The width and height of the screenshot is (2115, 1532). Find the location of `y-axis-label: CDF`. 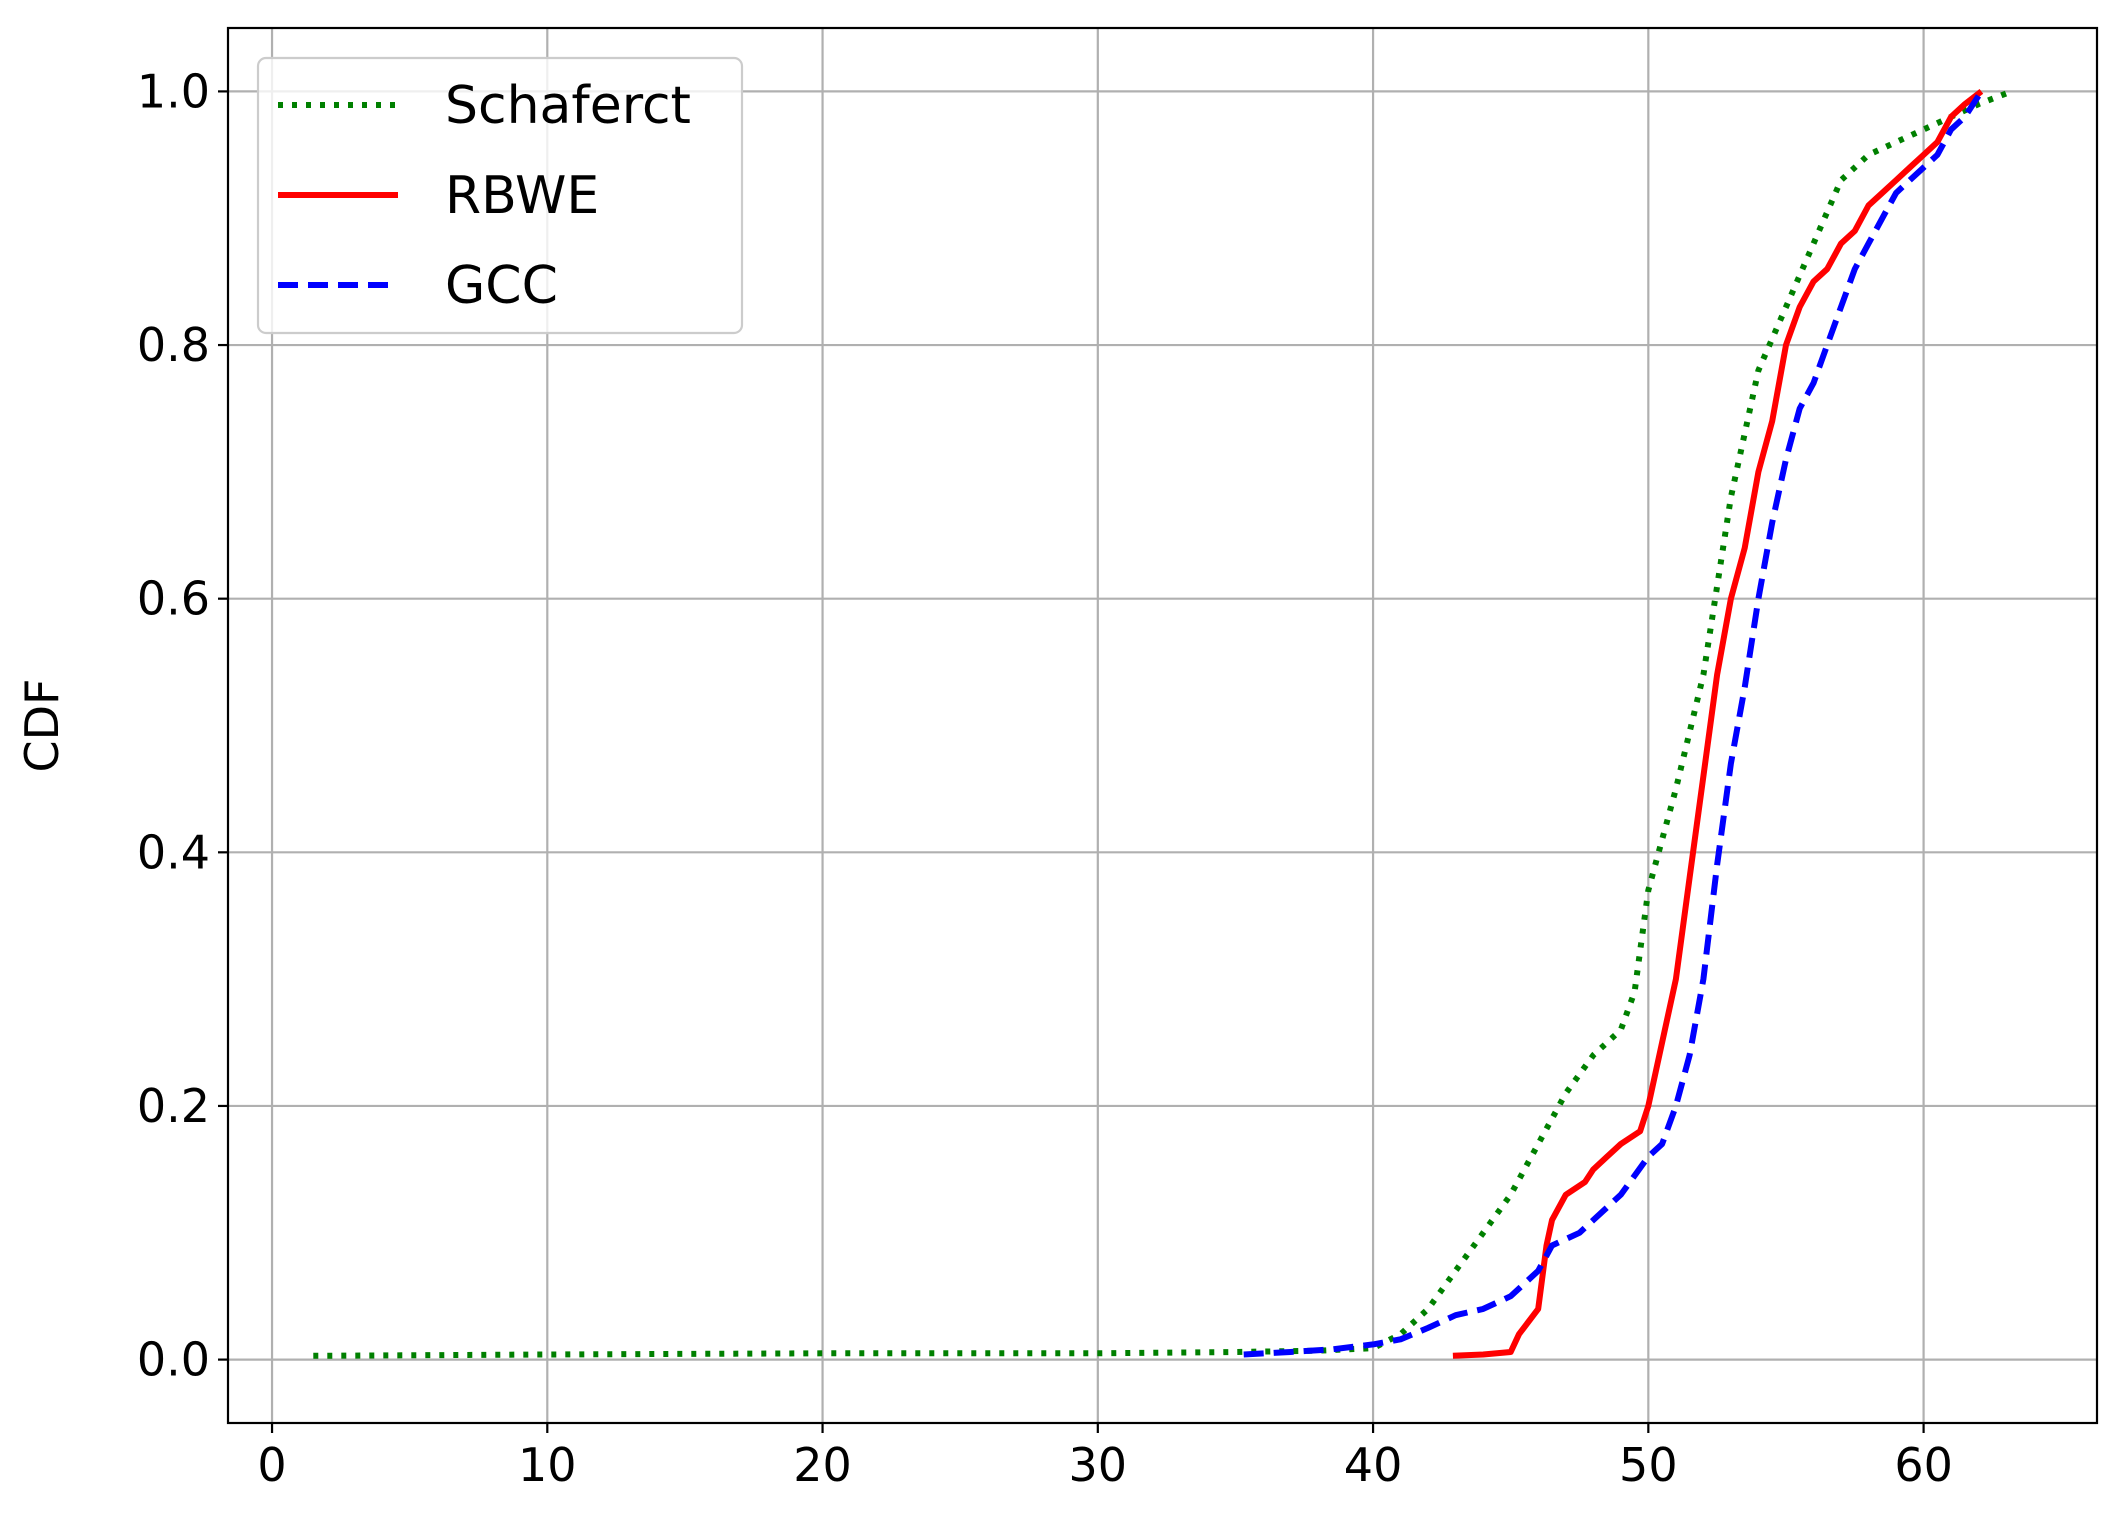

y-axis-label: CDF is located at coordinates (42, 726).